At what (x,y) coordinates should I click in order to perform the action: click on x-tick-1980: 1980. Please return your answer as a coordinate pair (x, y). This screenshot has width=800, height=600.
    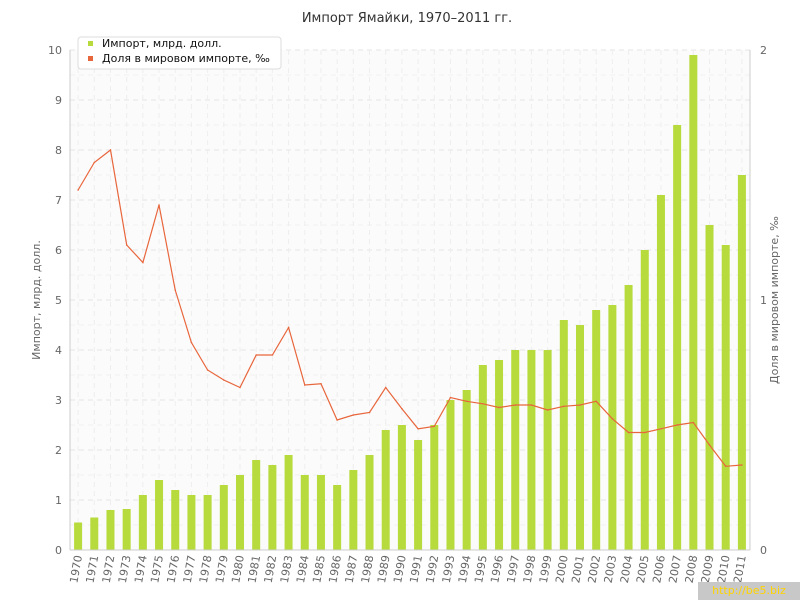
    Looking at the image, I should click on (238, 569).